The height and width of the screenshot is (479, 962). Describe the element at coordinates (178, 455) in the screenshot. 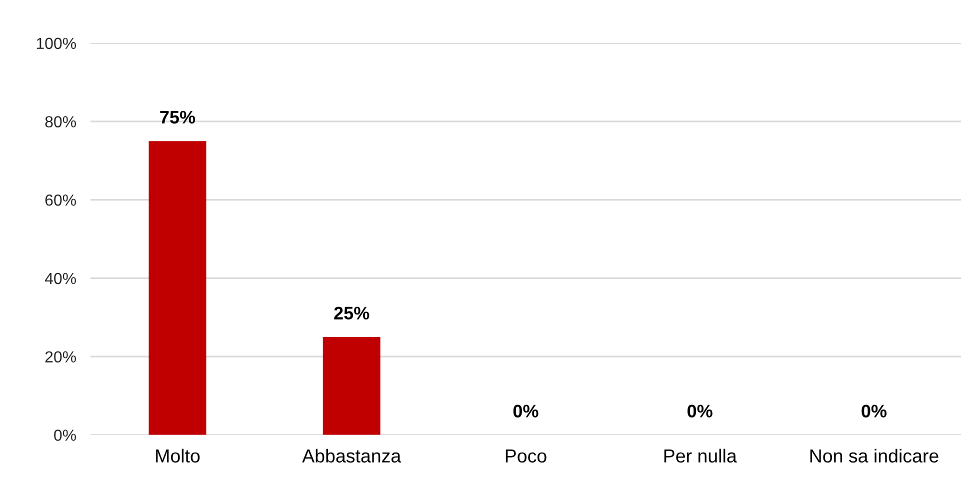

I see `x-tick-label: Molto` at that location.